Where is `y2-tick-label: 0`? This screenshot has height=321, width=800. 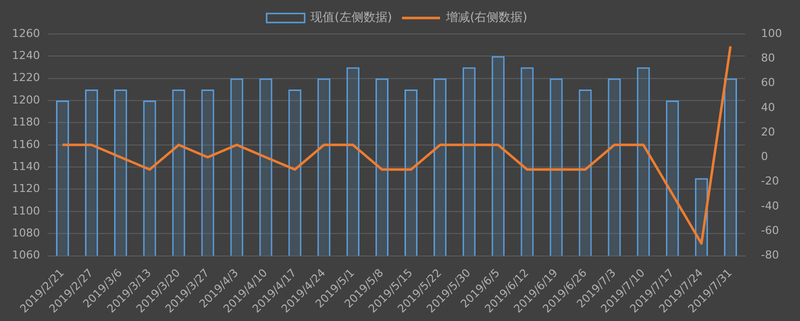
y2-tick-label: 0 is located at coordinates (764, 157).